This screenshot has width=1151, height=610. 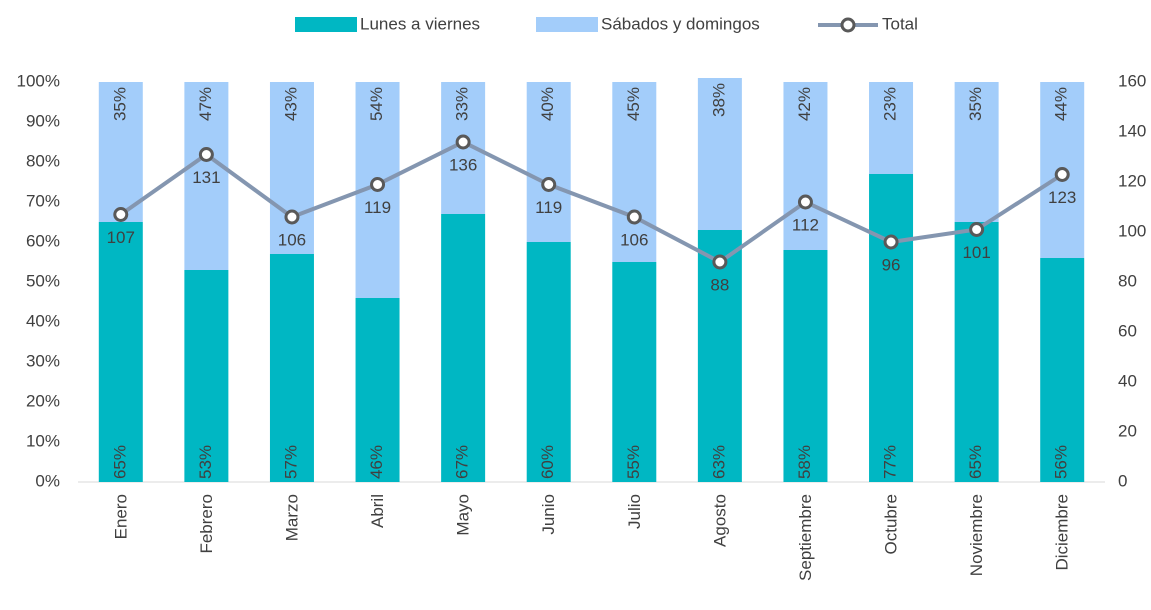 I want to click on bar-value-label: 57%, so click(x=290, y=462).